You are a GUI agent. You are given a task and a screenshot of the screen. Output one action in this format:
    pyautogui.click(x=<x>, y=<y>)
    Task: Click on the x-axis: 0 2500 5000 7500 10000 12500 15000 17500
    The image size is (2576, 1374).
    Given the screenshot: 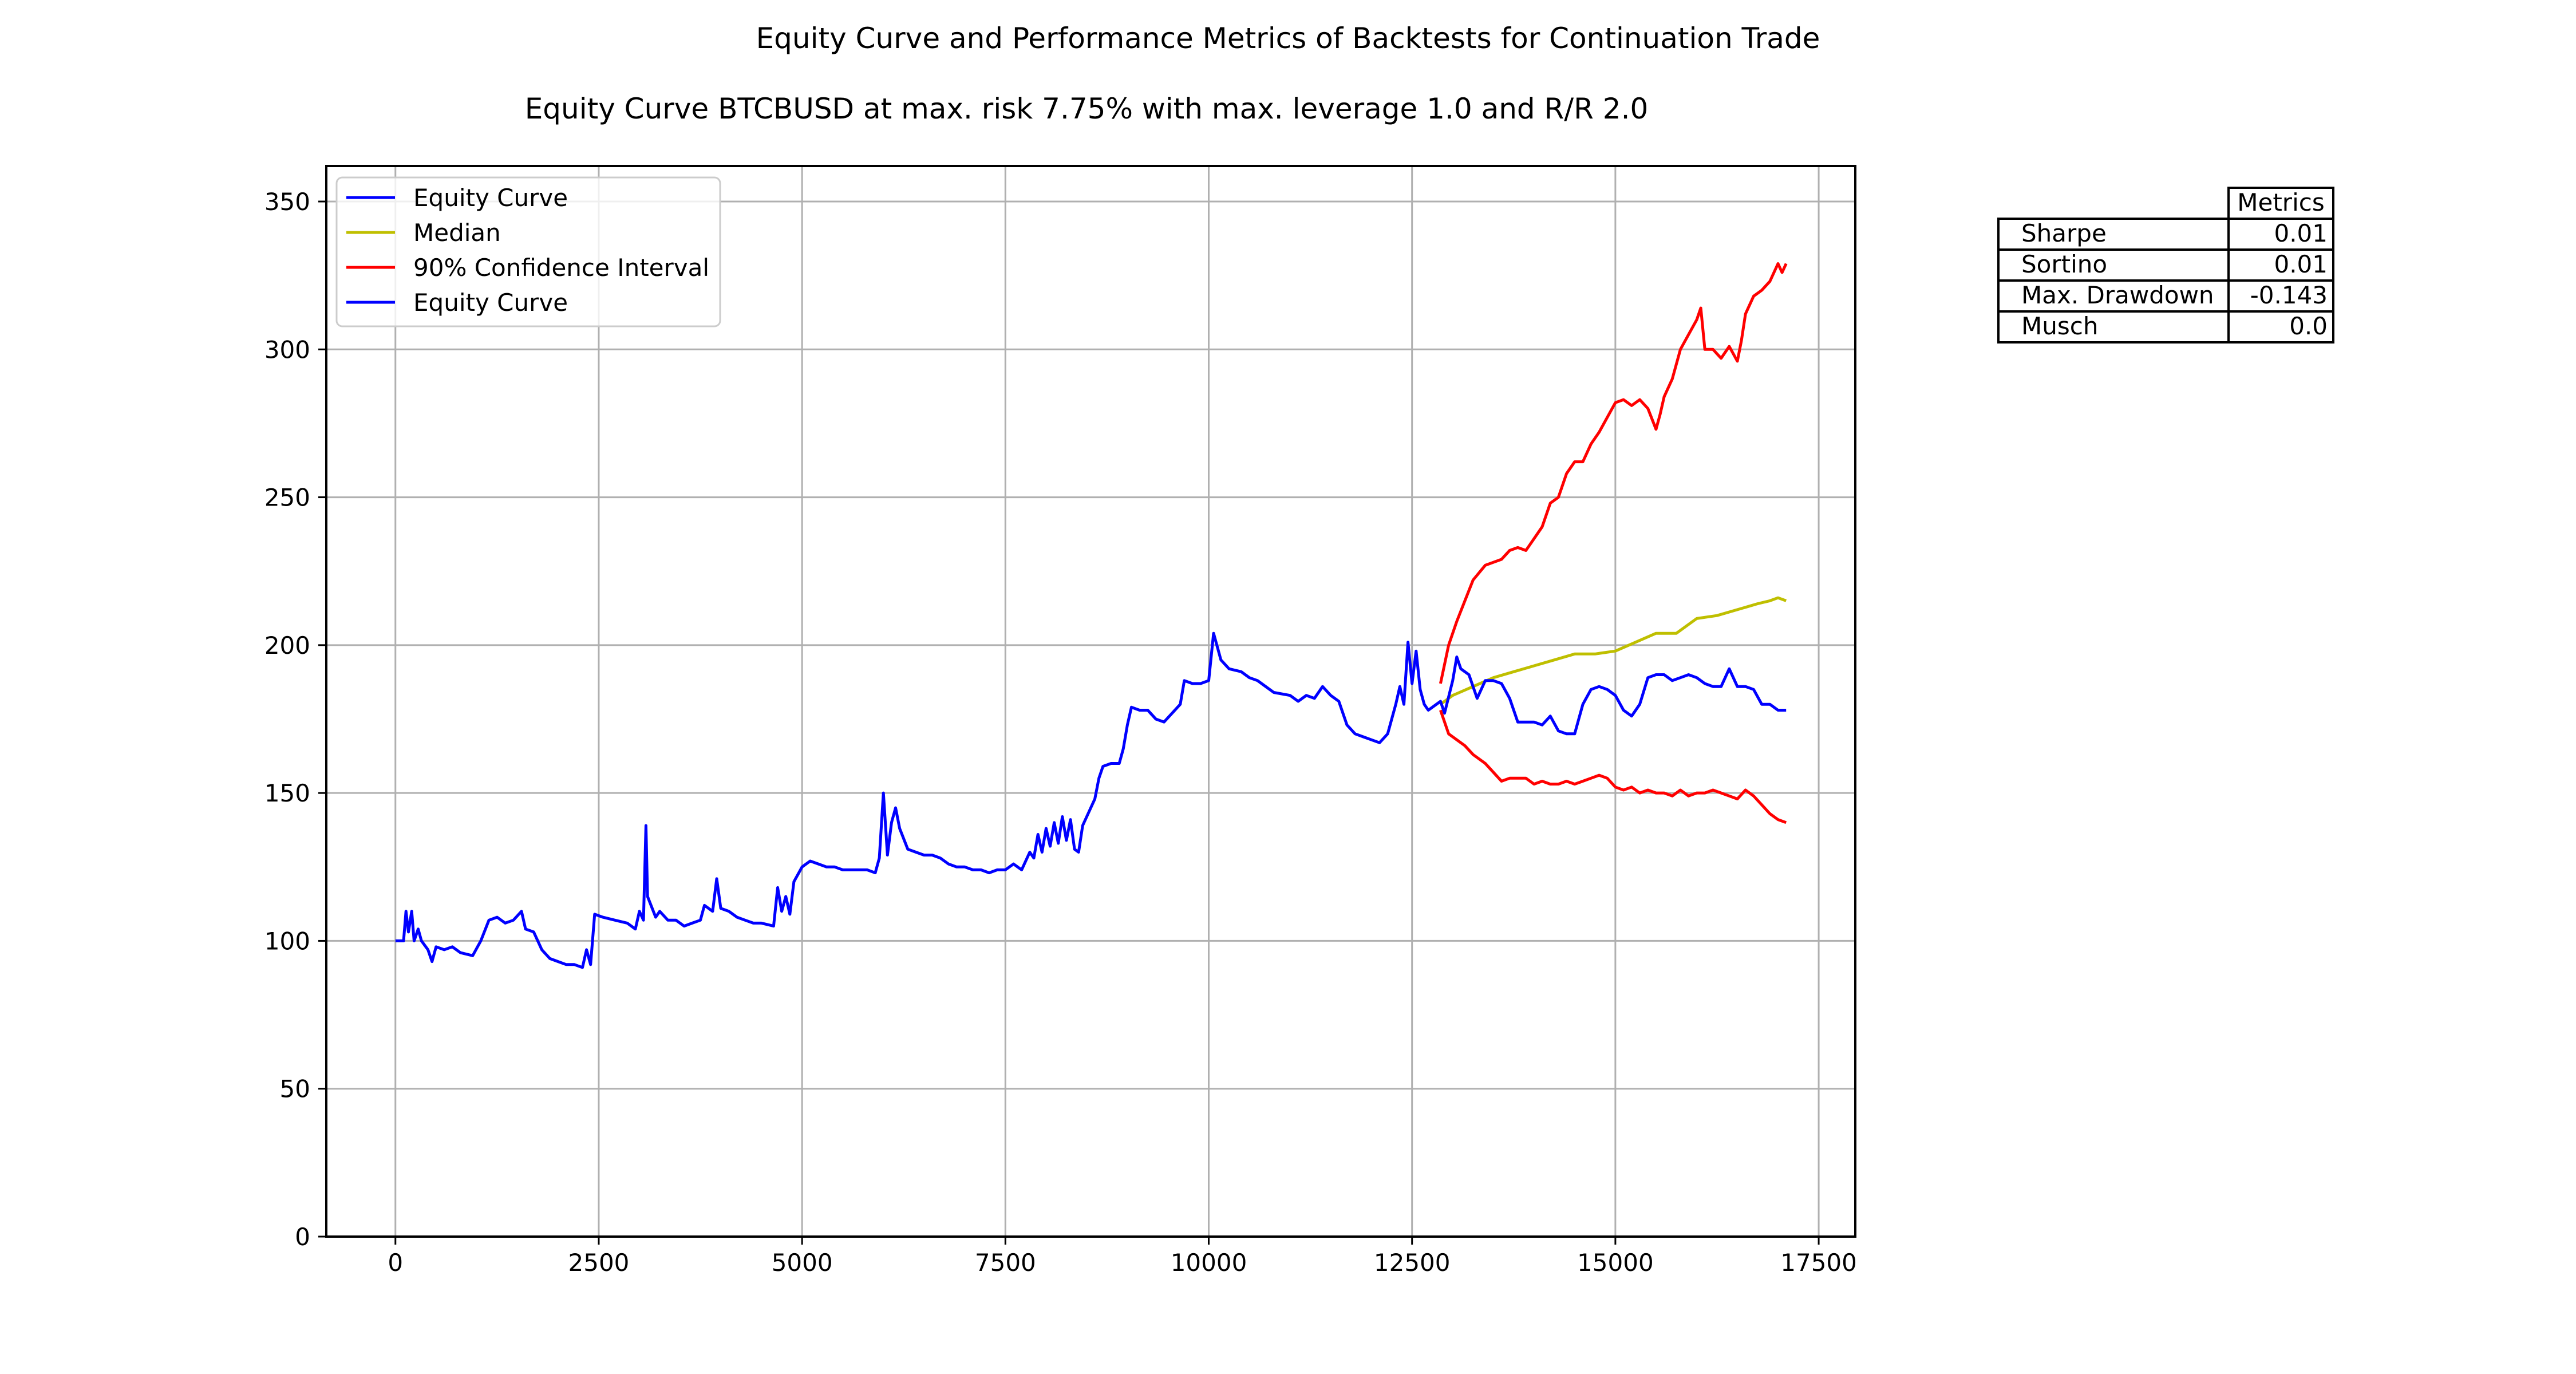 What is the action you would take?
    pyautogui.click(x=1122, y=1257)
    